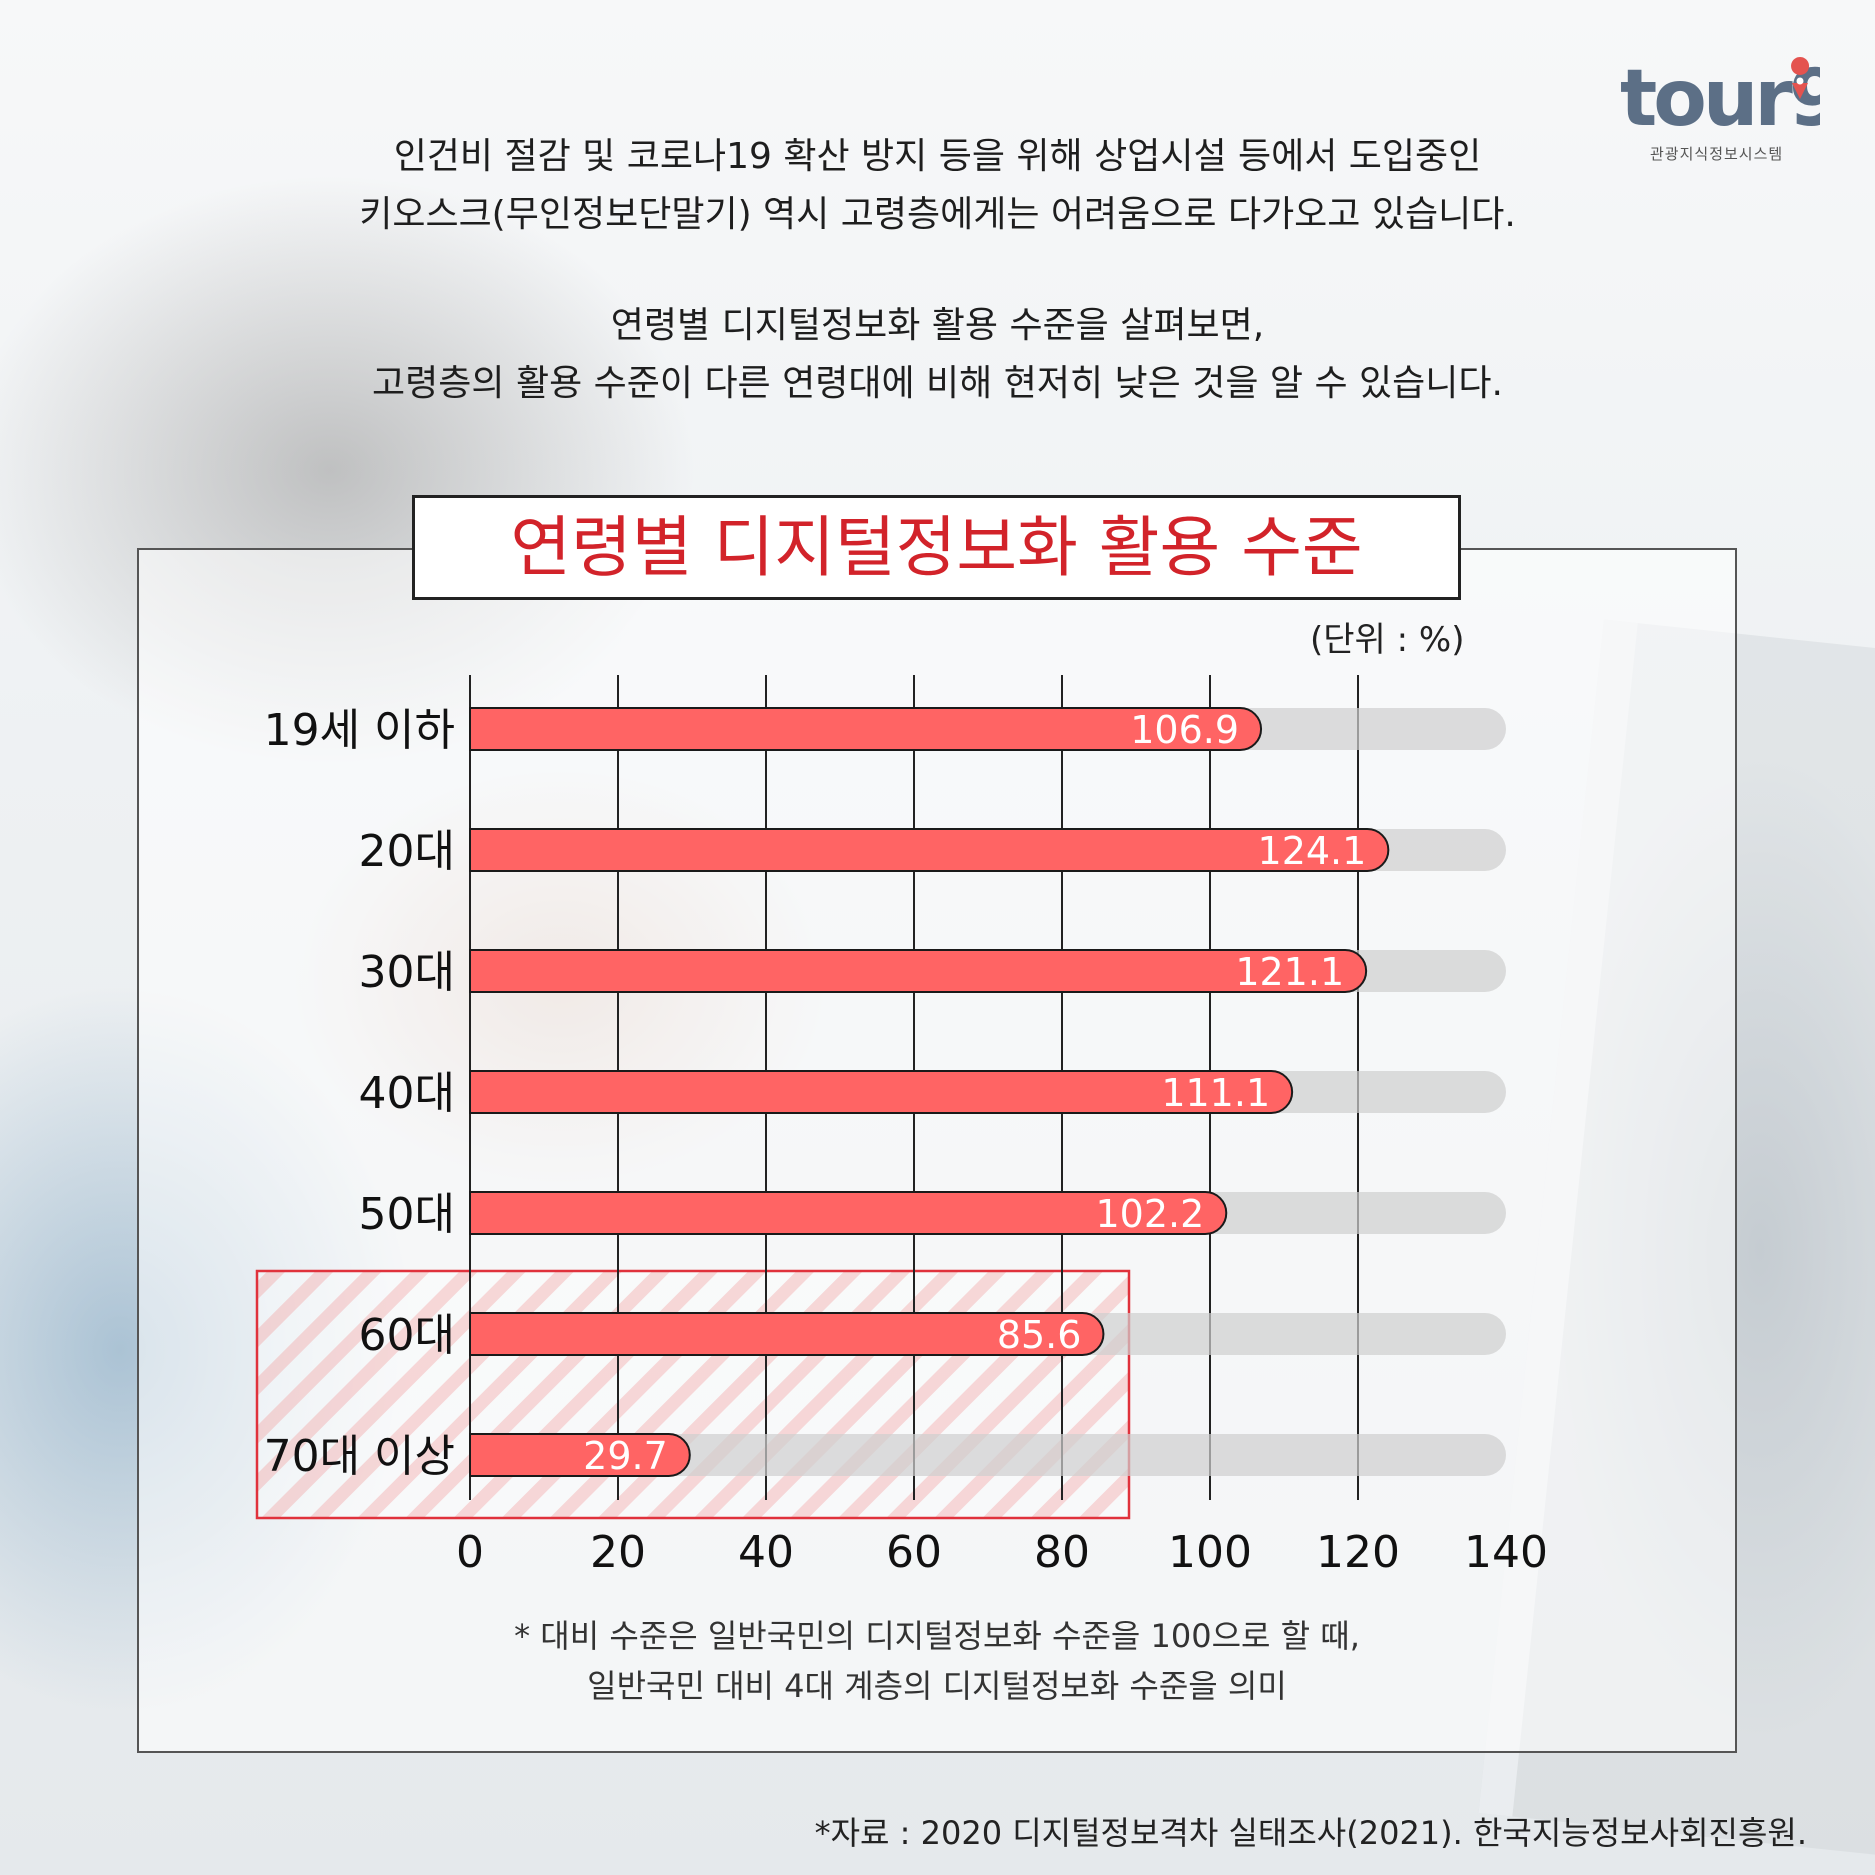 The height and width of the screenshot is (1875, 1875). I want to click on category-label: 70대 이상, so click(359, 1456).